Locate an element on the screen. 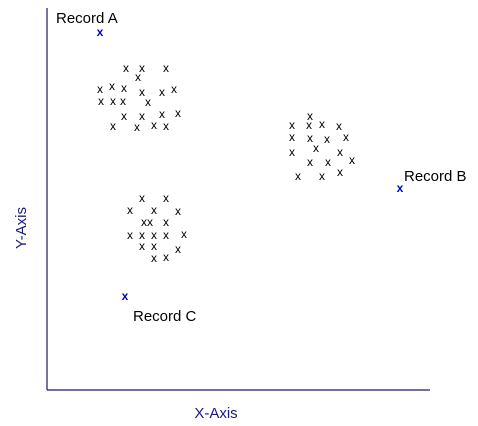  record-b-label: Record B is located at coordinates (435, 176).